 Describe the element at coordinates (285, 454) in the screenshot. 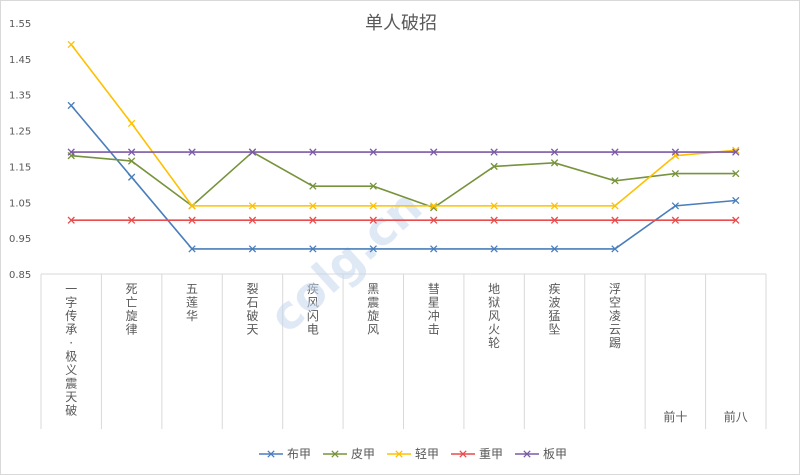

I see `legend-item: 布甲` at that location.